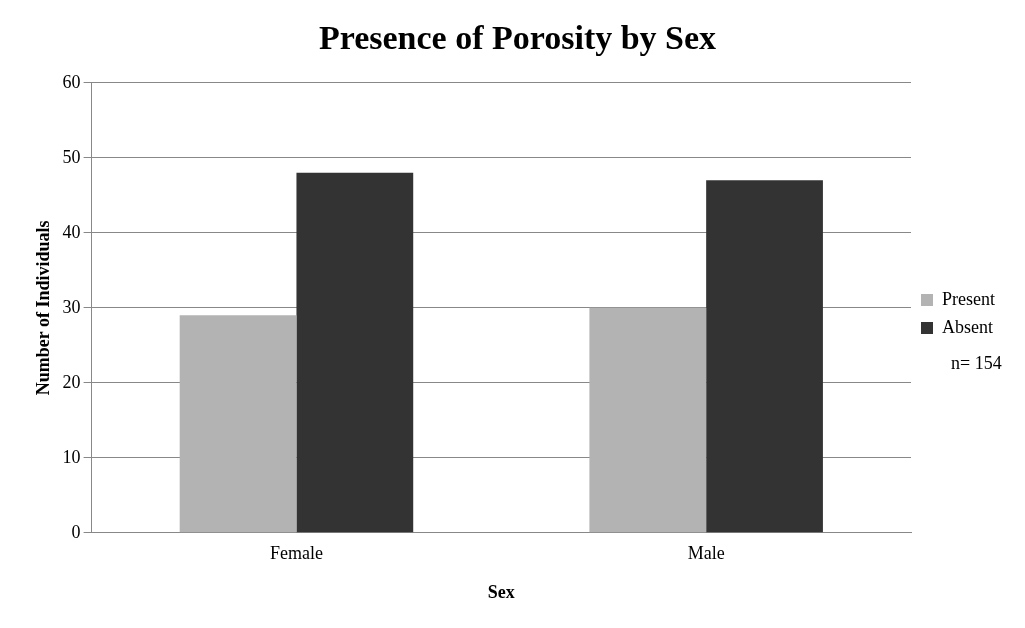 This screenshot has width=1025, height=628. What do you see at coordinates (71, 306) in the screenshot?
I see `y-tick-label: 30` at bounding box center [71, 306].